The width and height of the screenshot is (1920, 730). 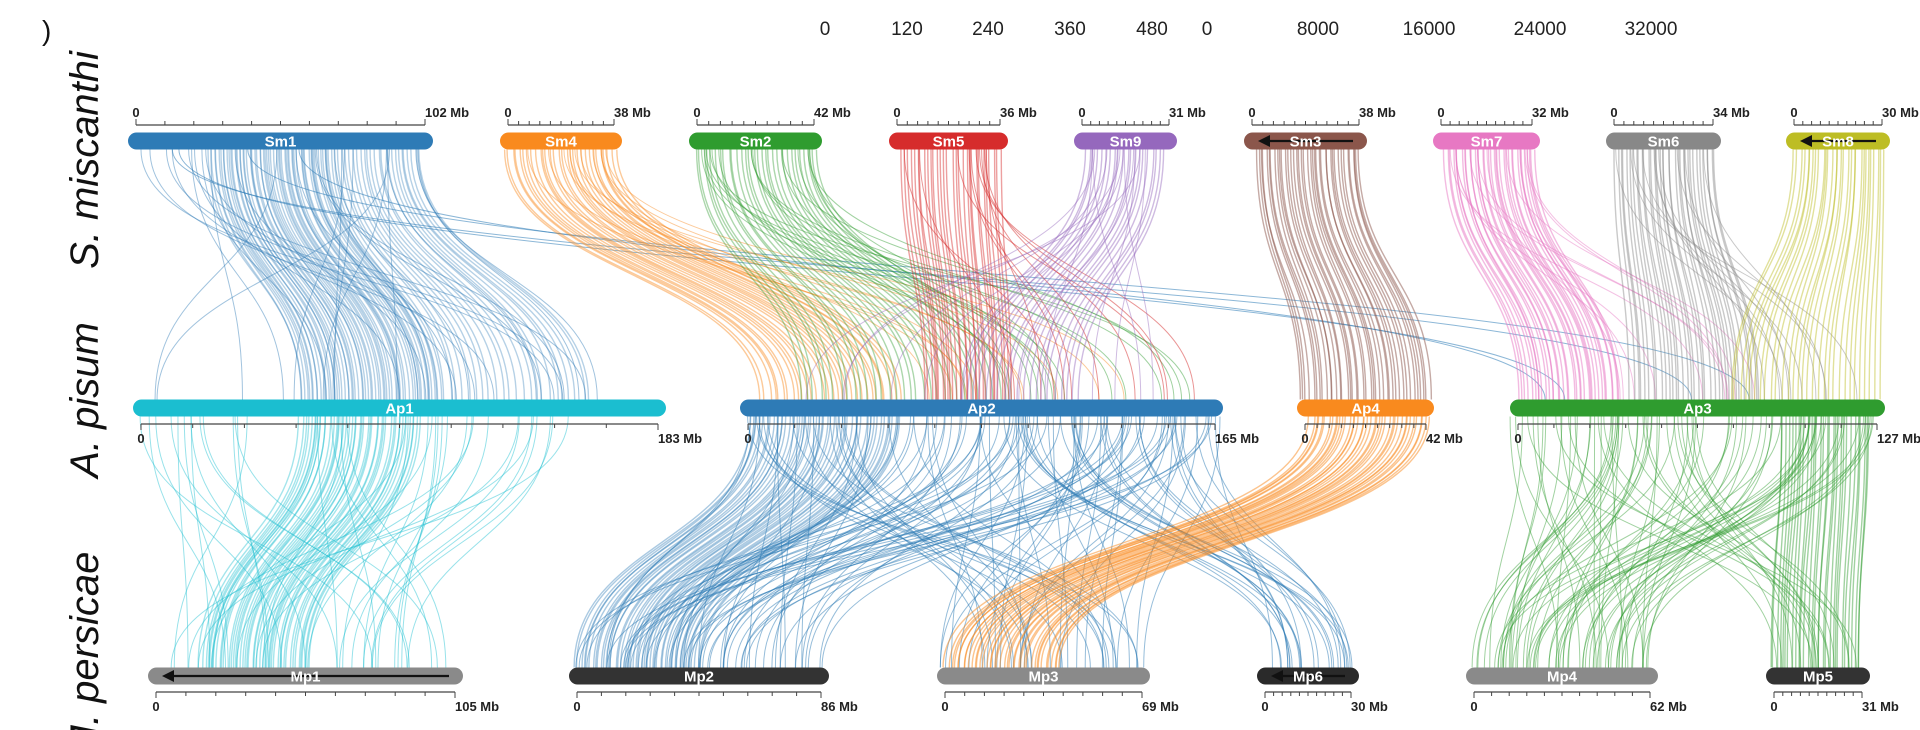 I want to click on chromosome-bar-mp5, so click(x=1818, y=676).